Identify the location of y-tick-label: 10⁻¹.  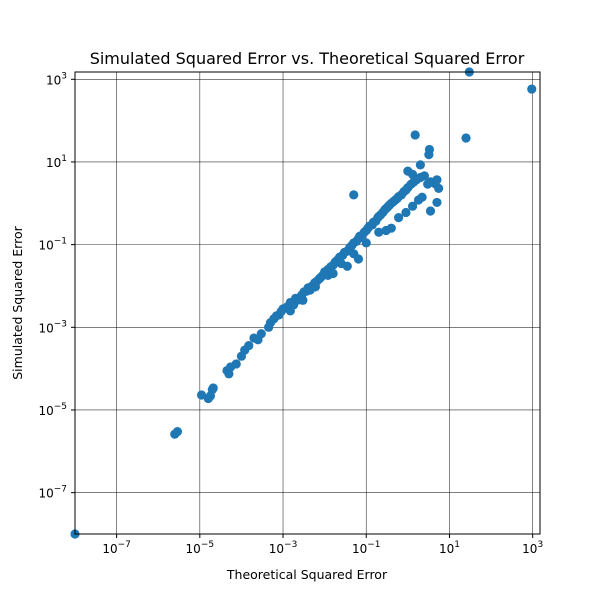
(52, 245).